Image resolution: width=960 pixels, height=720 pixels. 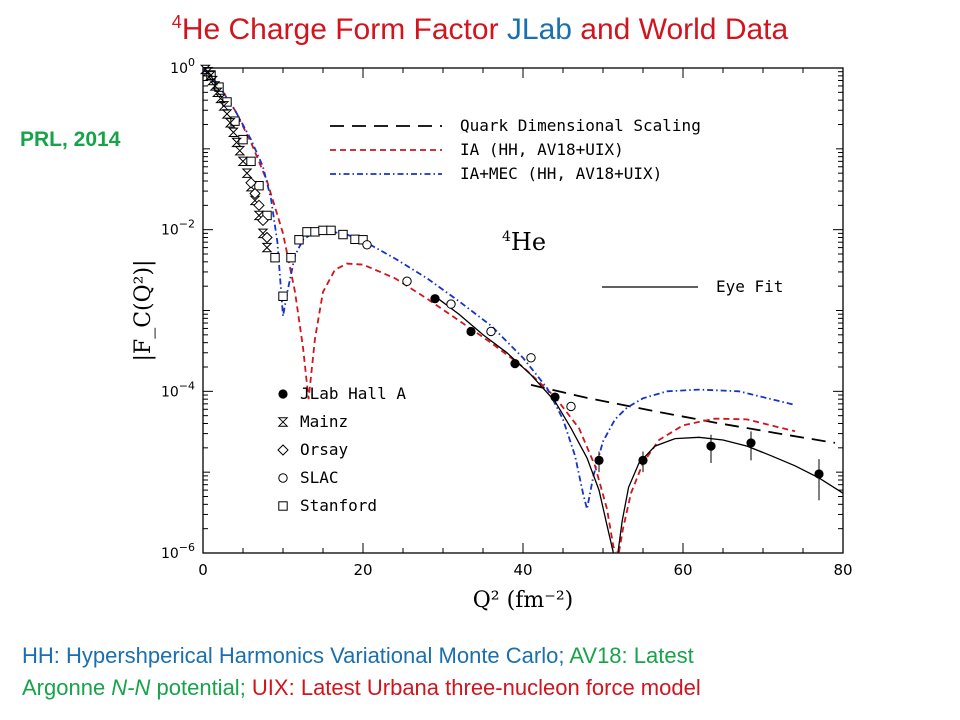 I want to click on legend-label: JLab Hall A, so click(x=353, y=393).